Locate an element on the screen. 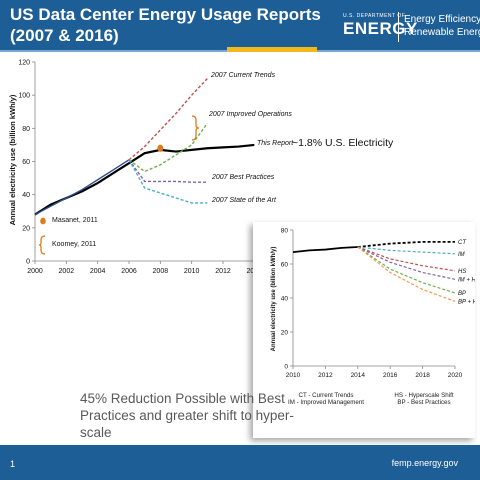  inset-x-tick-label: 2010 is located at coordinates (293, 375).